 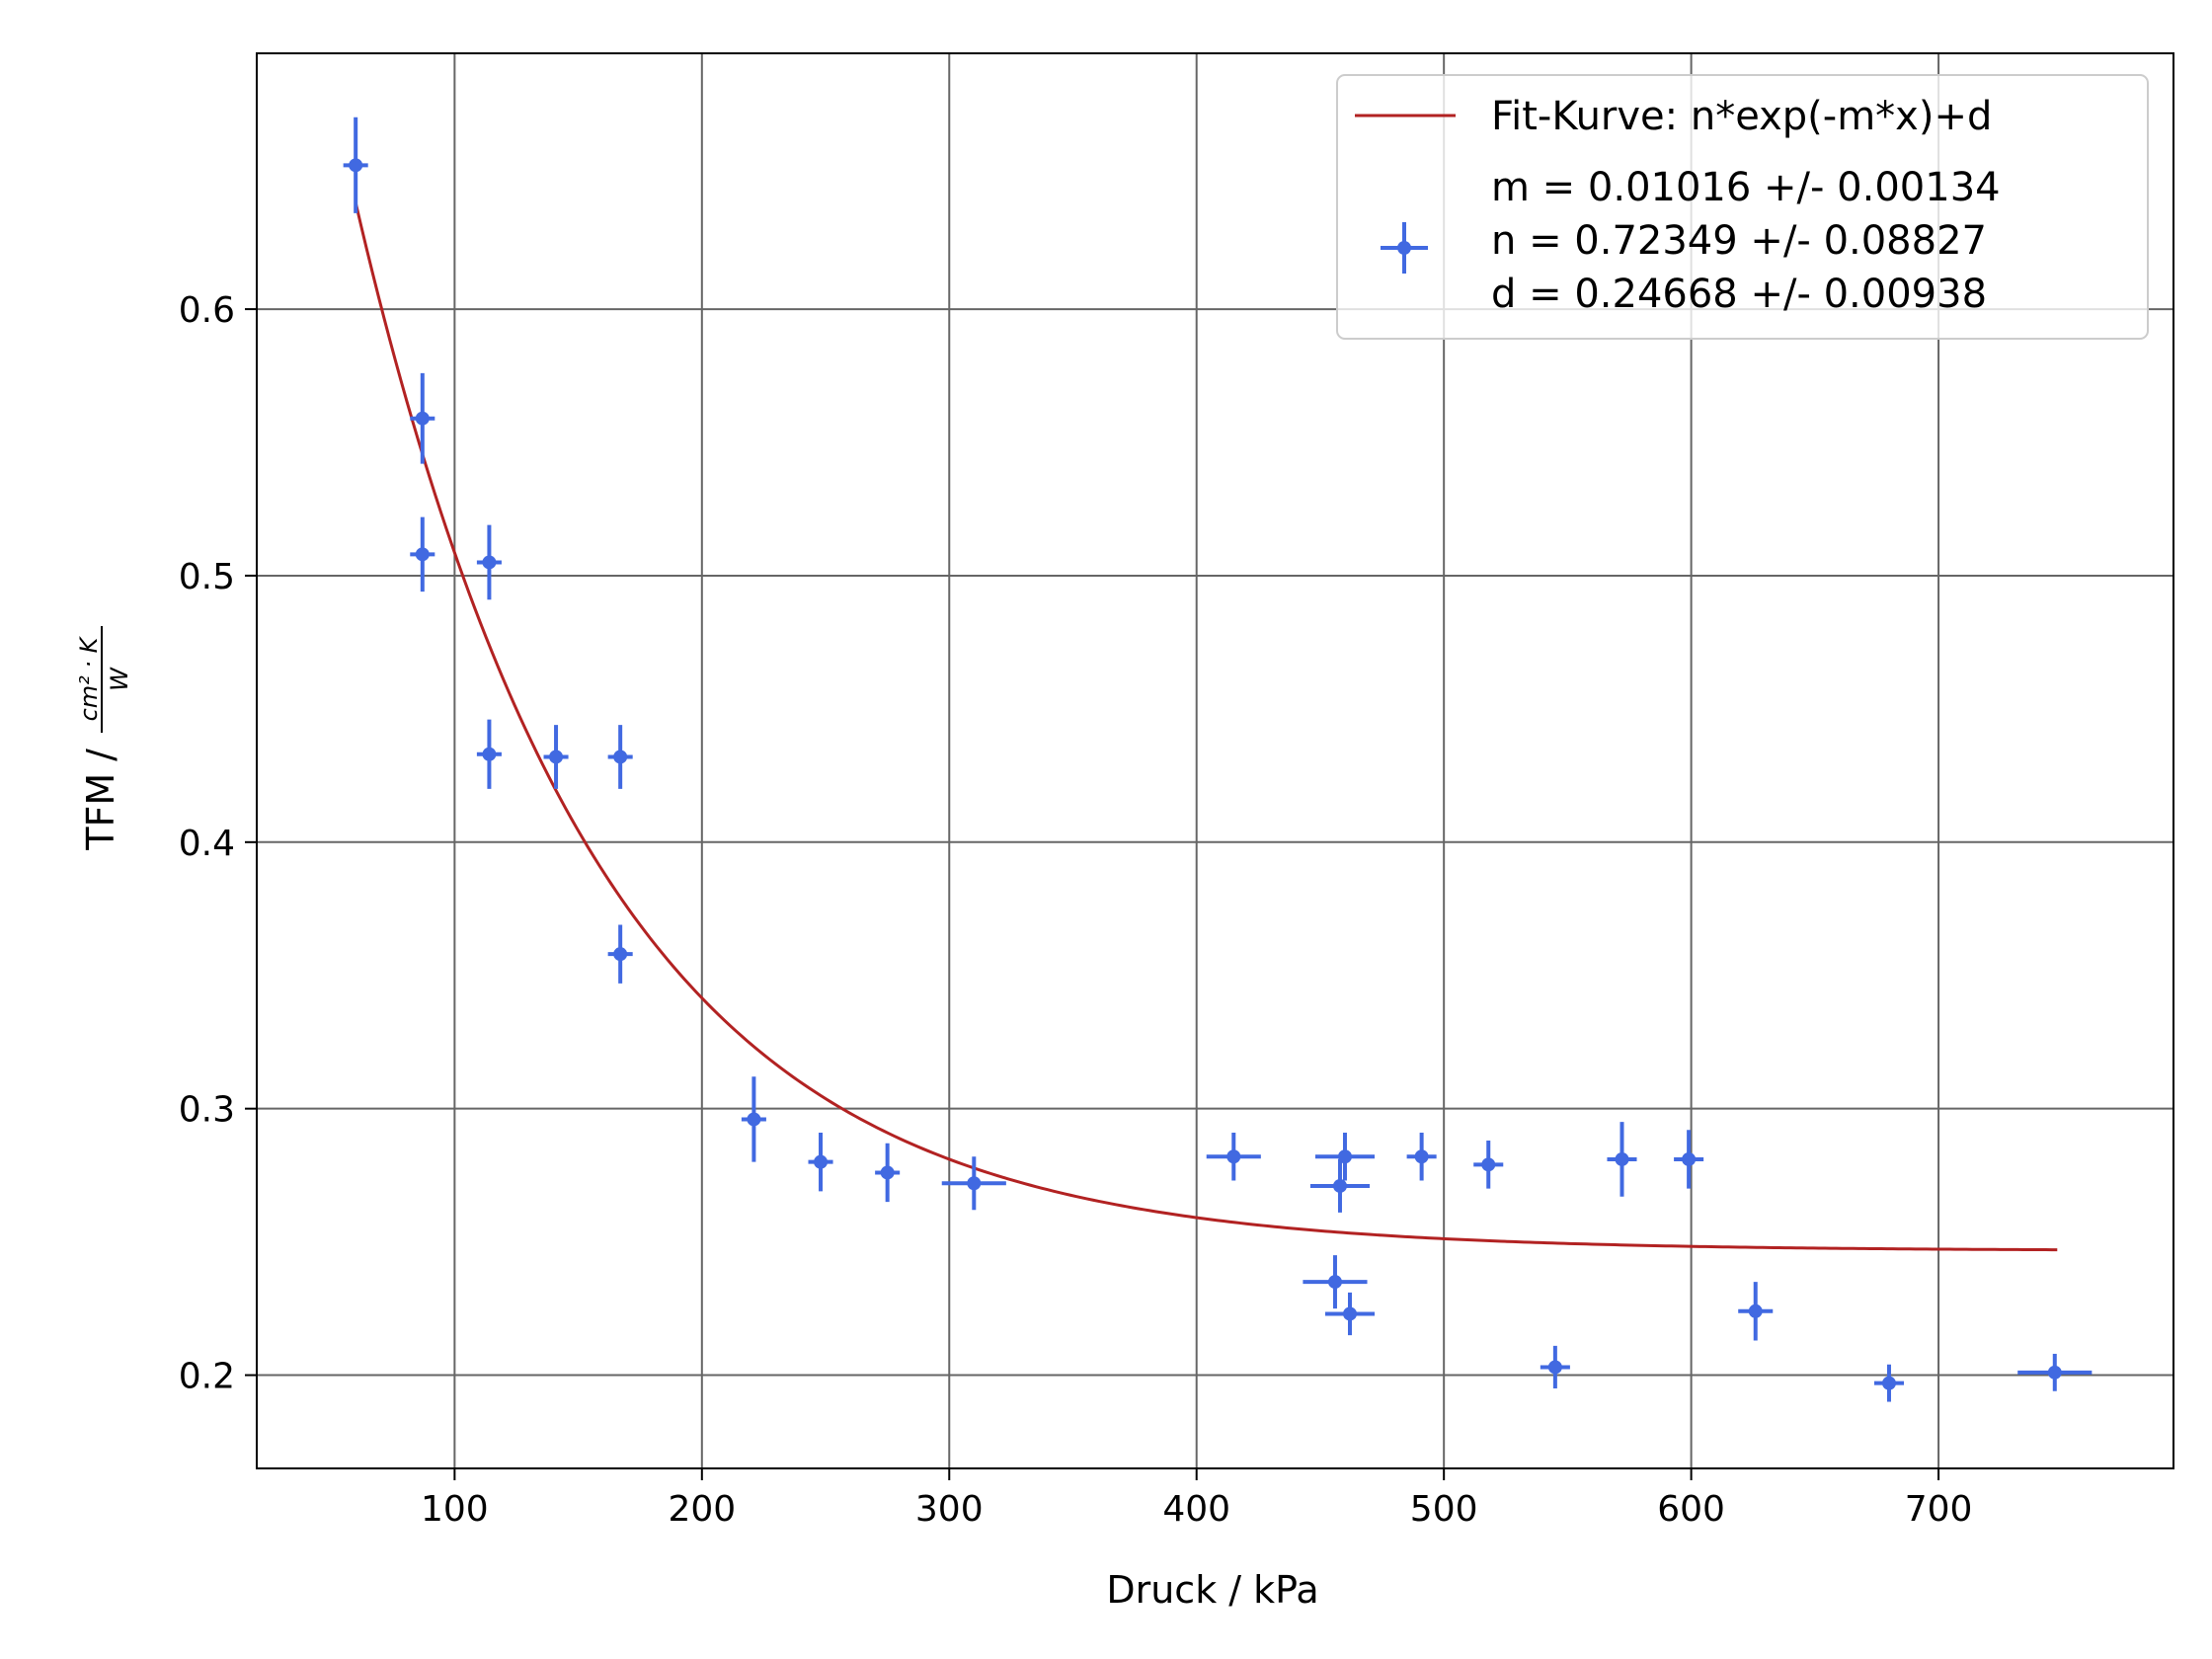 I want to click on legend-box, so click(x=1743, y=207).